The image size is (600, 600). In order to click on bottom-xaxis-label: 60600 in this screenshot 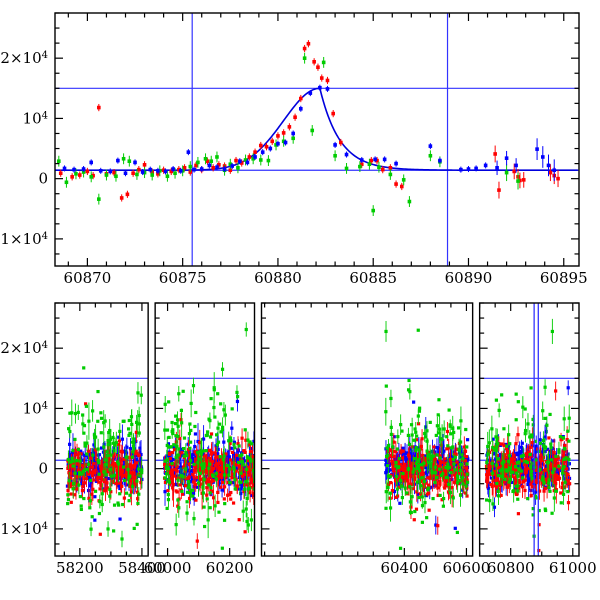, I will do `click(467, 568)`.